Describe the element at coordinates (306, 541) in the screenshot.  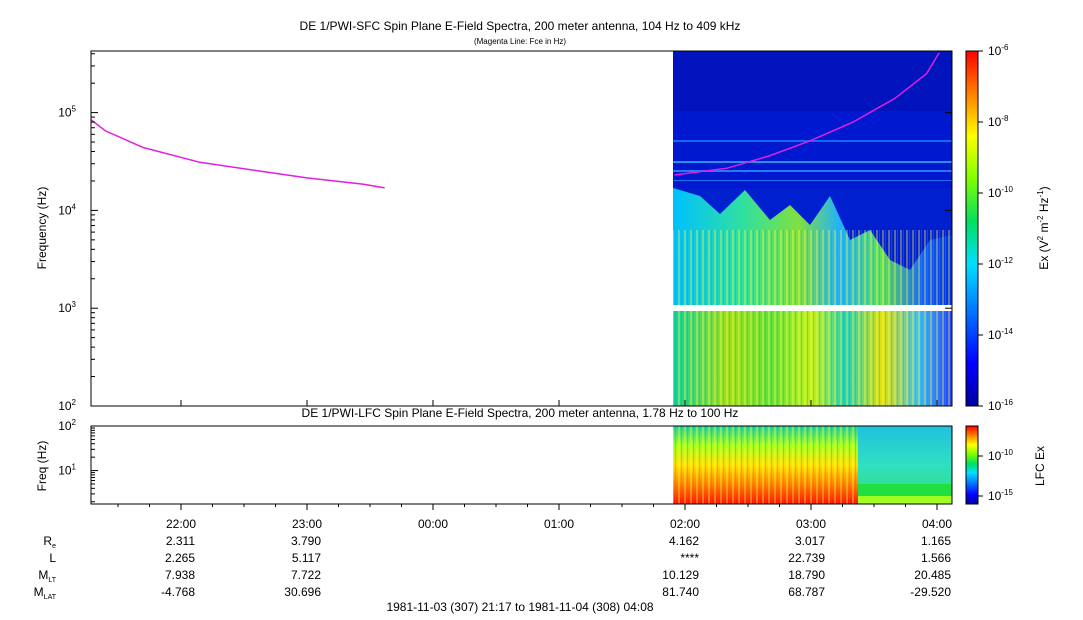
I see `ephemeris-value: 3.790` at that location.